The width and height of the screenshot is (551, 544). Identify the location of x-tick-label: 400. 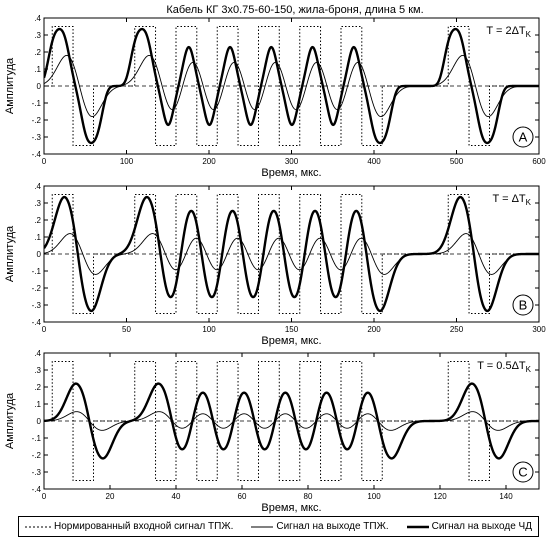
(374, 161).